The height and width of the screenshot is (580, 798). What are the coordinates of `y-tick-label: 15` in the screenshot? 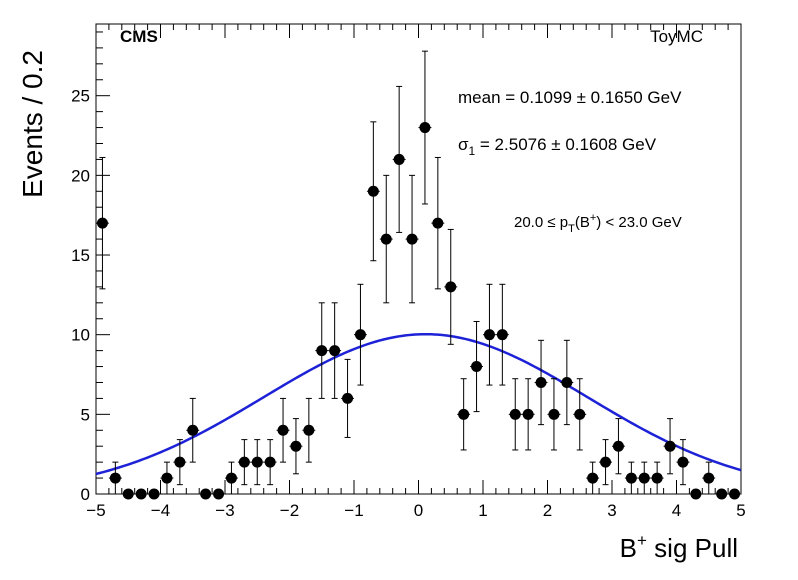 It's located at (80, 255).